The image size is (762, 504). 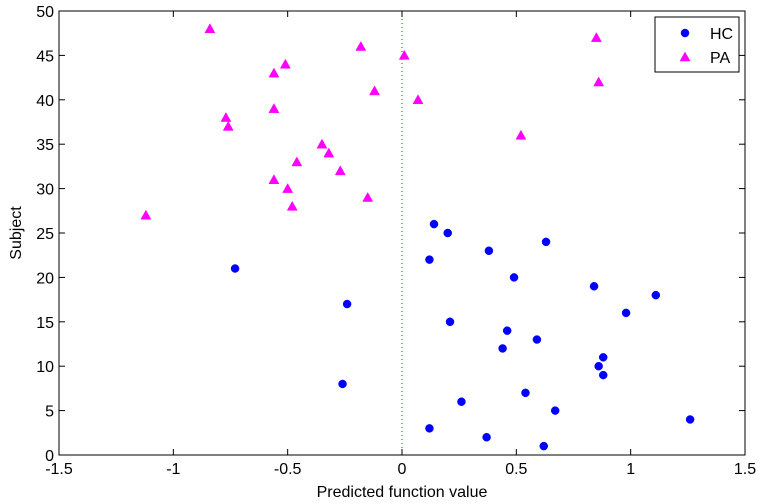 What do you see at coordinates (45, 12) in the screenshot?
I see `y-tick-label: 50` at bounding box center [45, 12].